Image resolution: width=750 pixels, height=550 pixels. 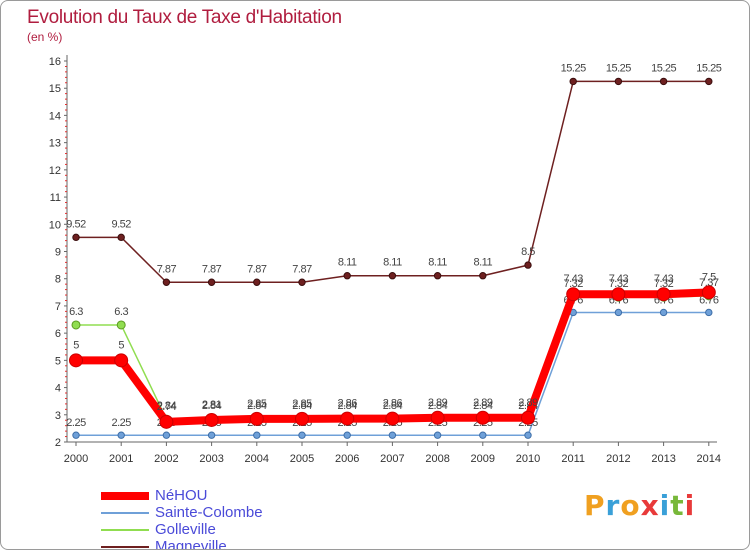 I want to click on y-tick-label: 6, so click(x=58, y=334).